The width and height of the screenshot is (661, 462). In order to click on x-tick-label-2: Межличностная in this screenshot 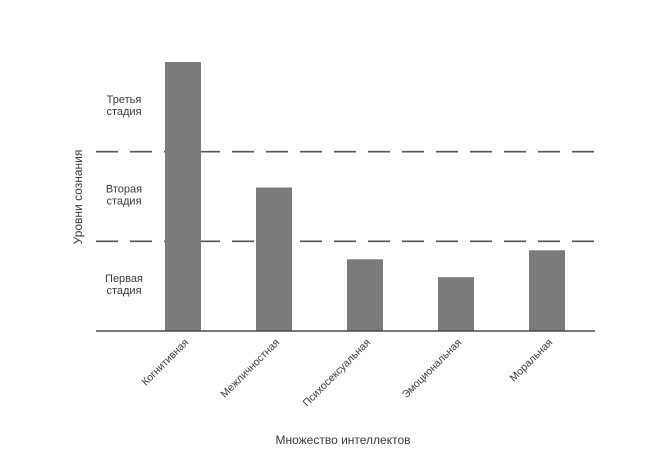, I will do `click(250, 369)`.